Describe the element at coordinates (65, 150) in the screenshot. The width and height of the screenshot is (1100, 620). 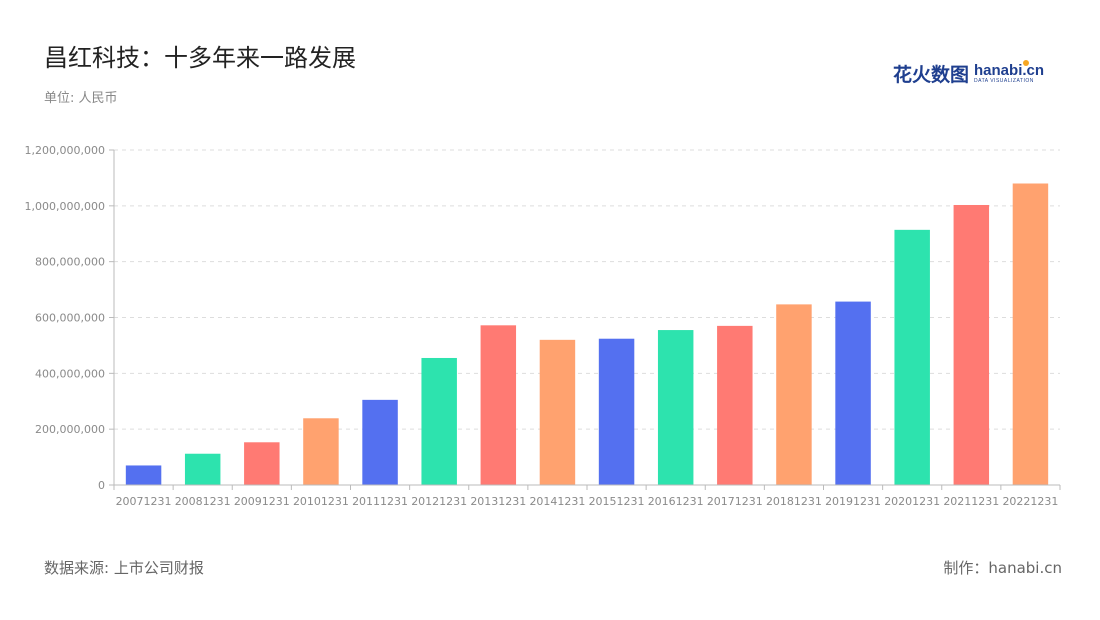
I see `y-tick-label: 1,200,000,000` at that location.